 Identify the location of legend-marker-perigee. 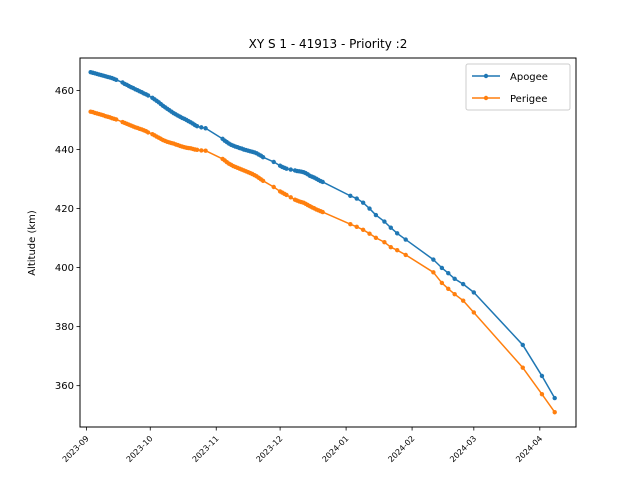
(486, 98).